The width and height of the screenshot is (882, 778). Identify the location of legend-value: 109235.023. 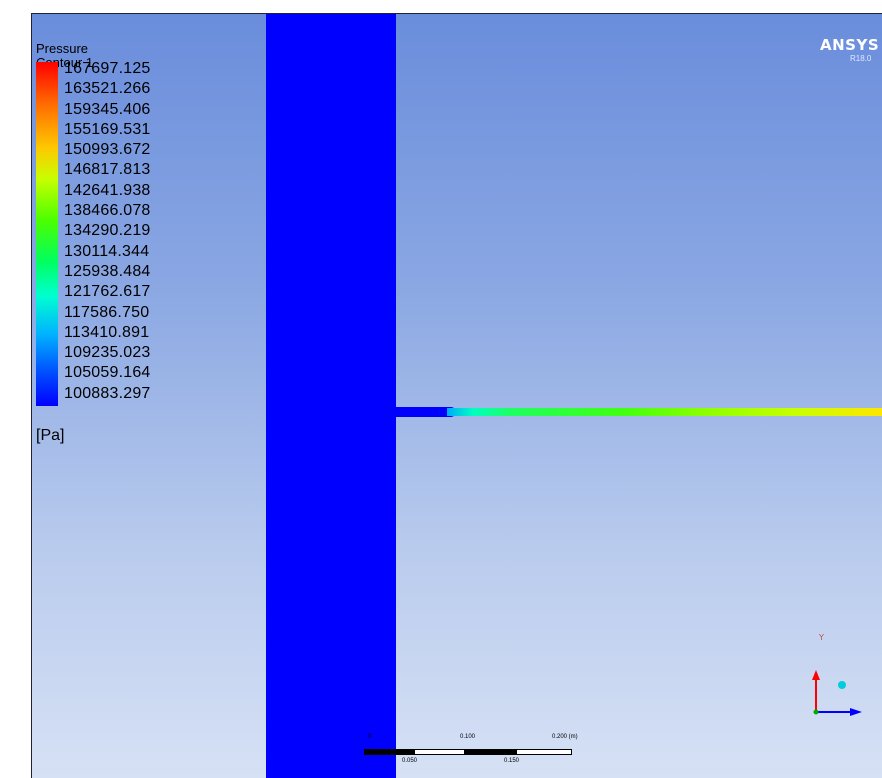
(107, 353).